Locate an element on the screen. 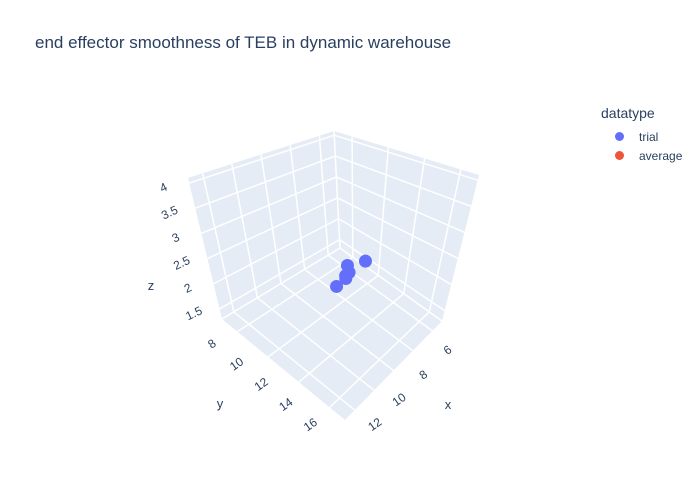  x-axis-title: x is located at coordinates (448, 404).